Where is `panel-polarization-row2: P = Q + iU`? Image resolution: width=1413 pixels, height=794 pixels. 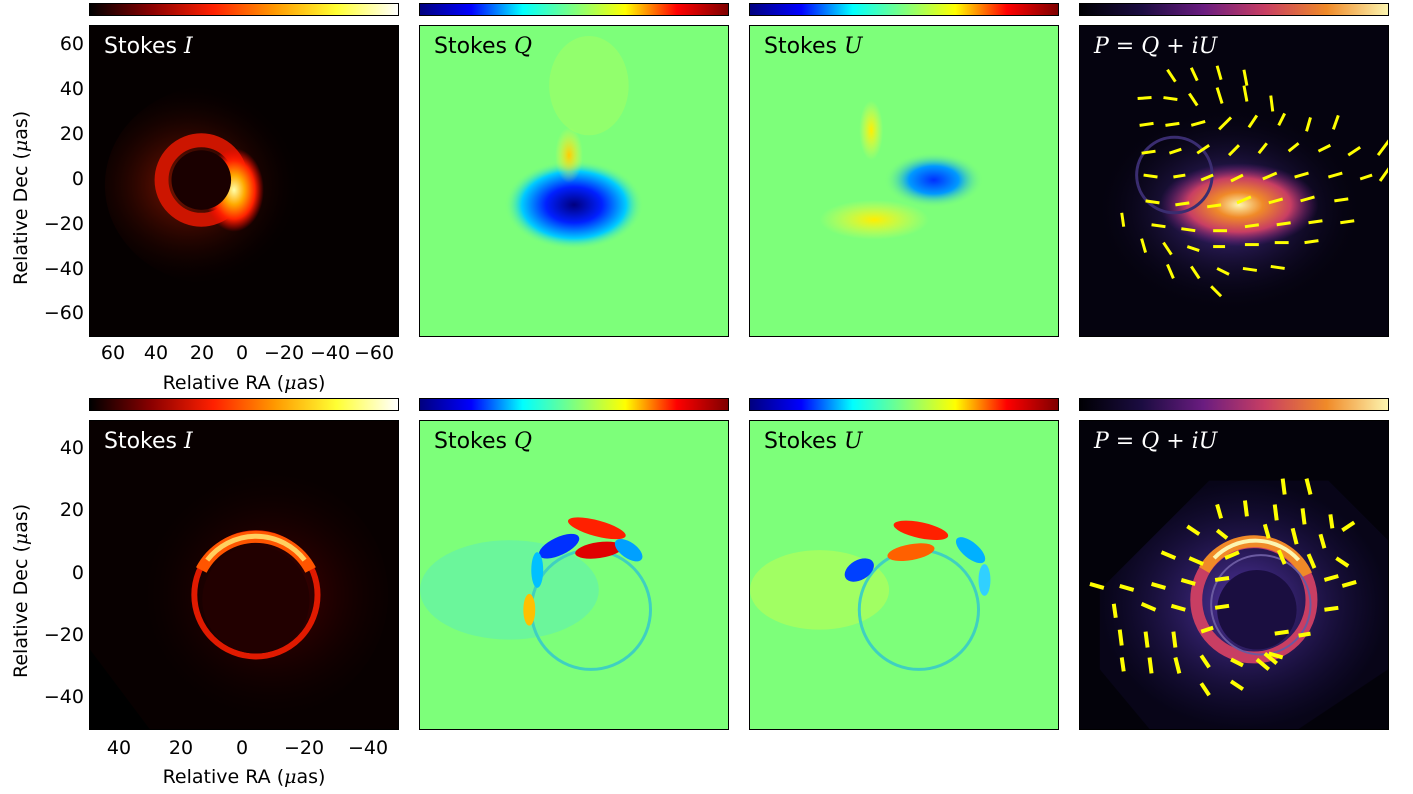 panel-polarization-row2: P = Q + iU is located at coordinates (1234, 575).